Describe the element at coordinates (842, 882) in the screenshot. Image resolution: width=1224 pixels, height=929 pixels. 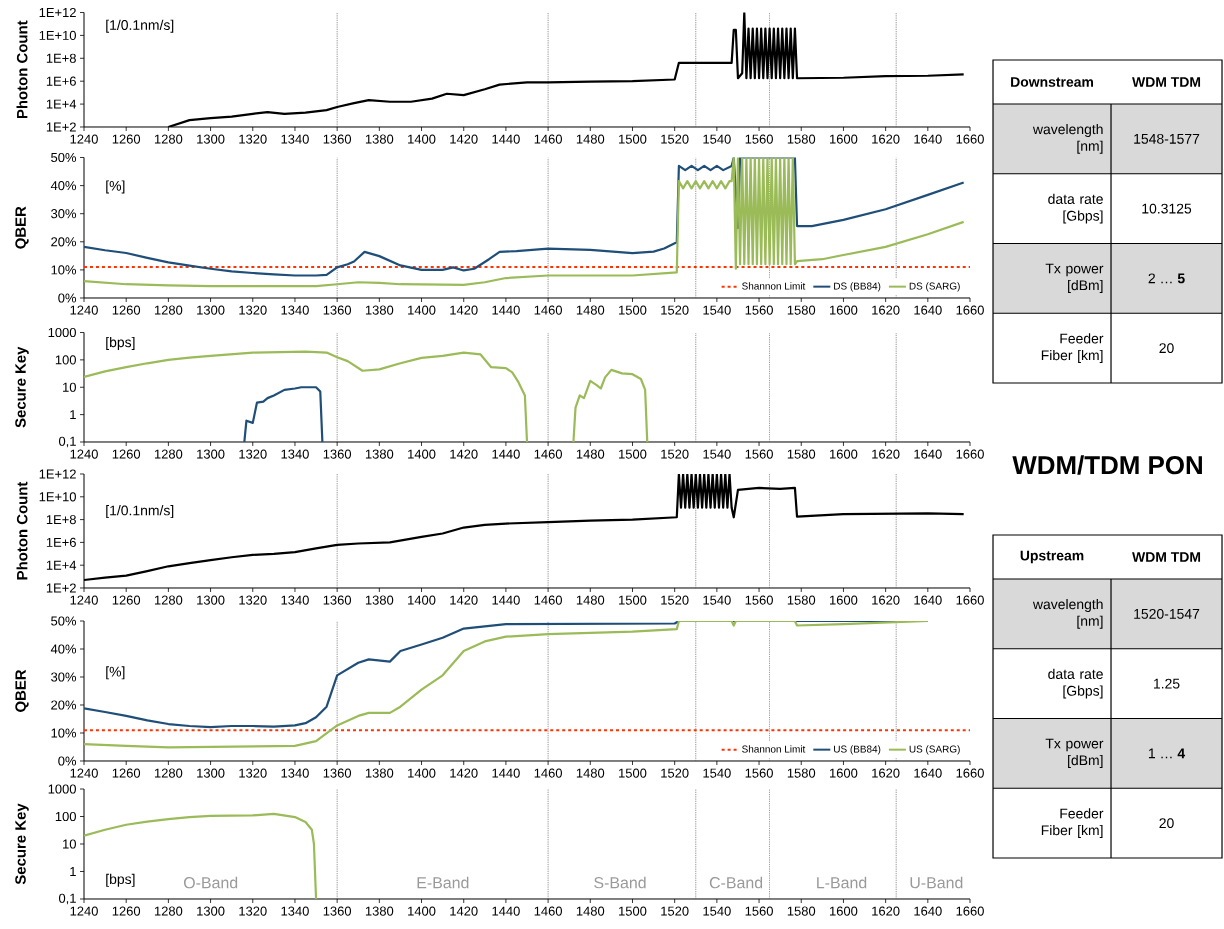
I see `annotation: L-Band` at that location.